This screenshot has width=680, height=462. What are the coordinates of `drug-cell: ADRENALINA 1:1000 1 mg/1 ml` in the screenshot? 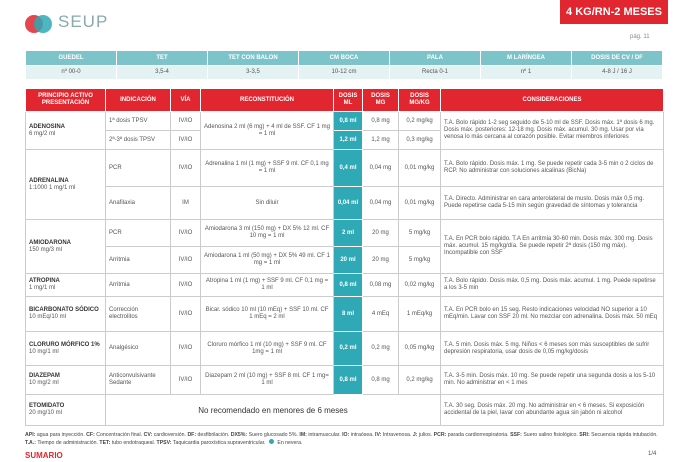 It's located at (65, 184).